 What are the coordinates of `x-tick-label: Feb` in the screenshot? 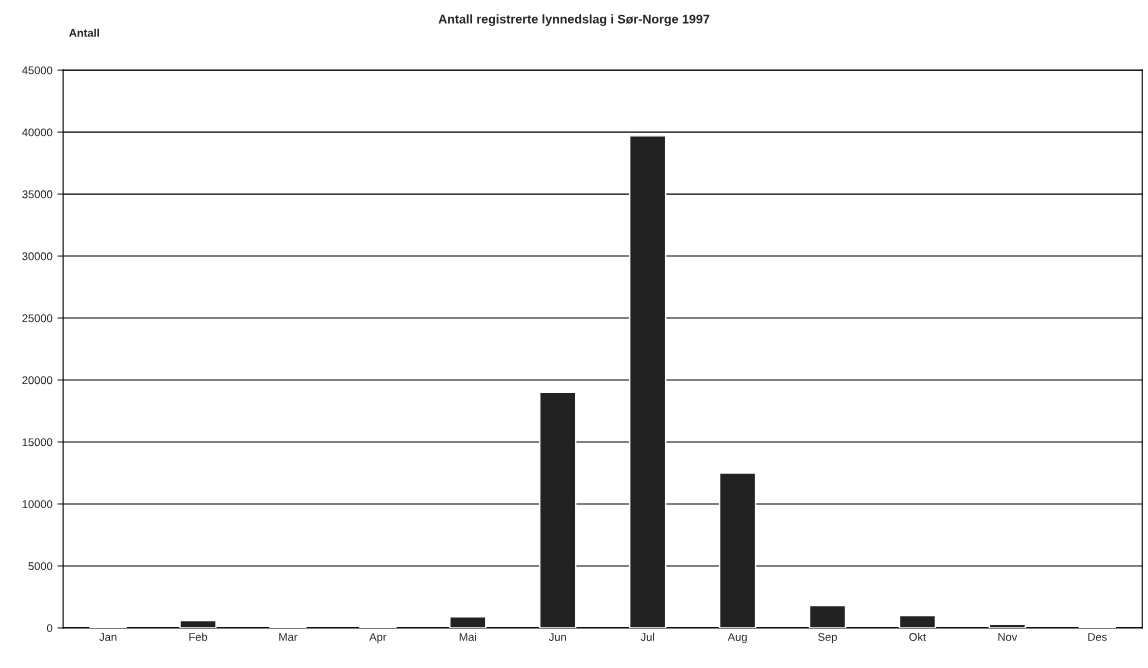 It's located at (198, 636).